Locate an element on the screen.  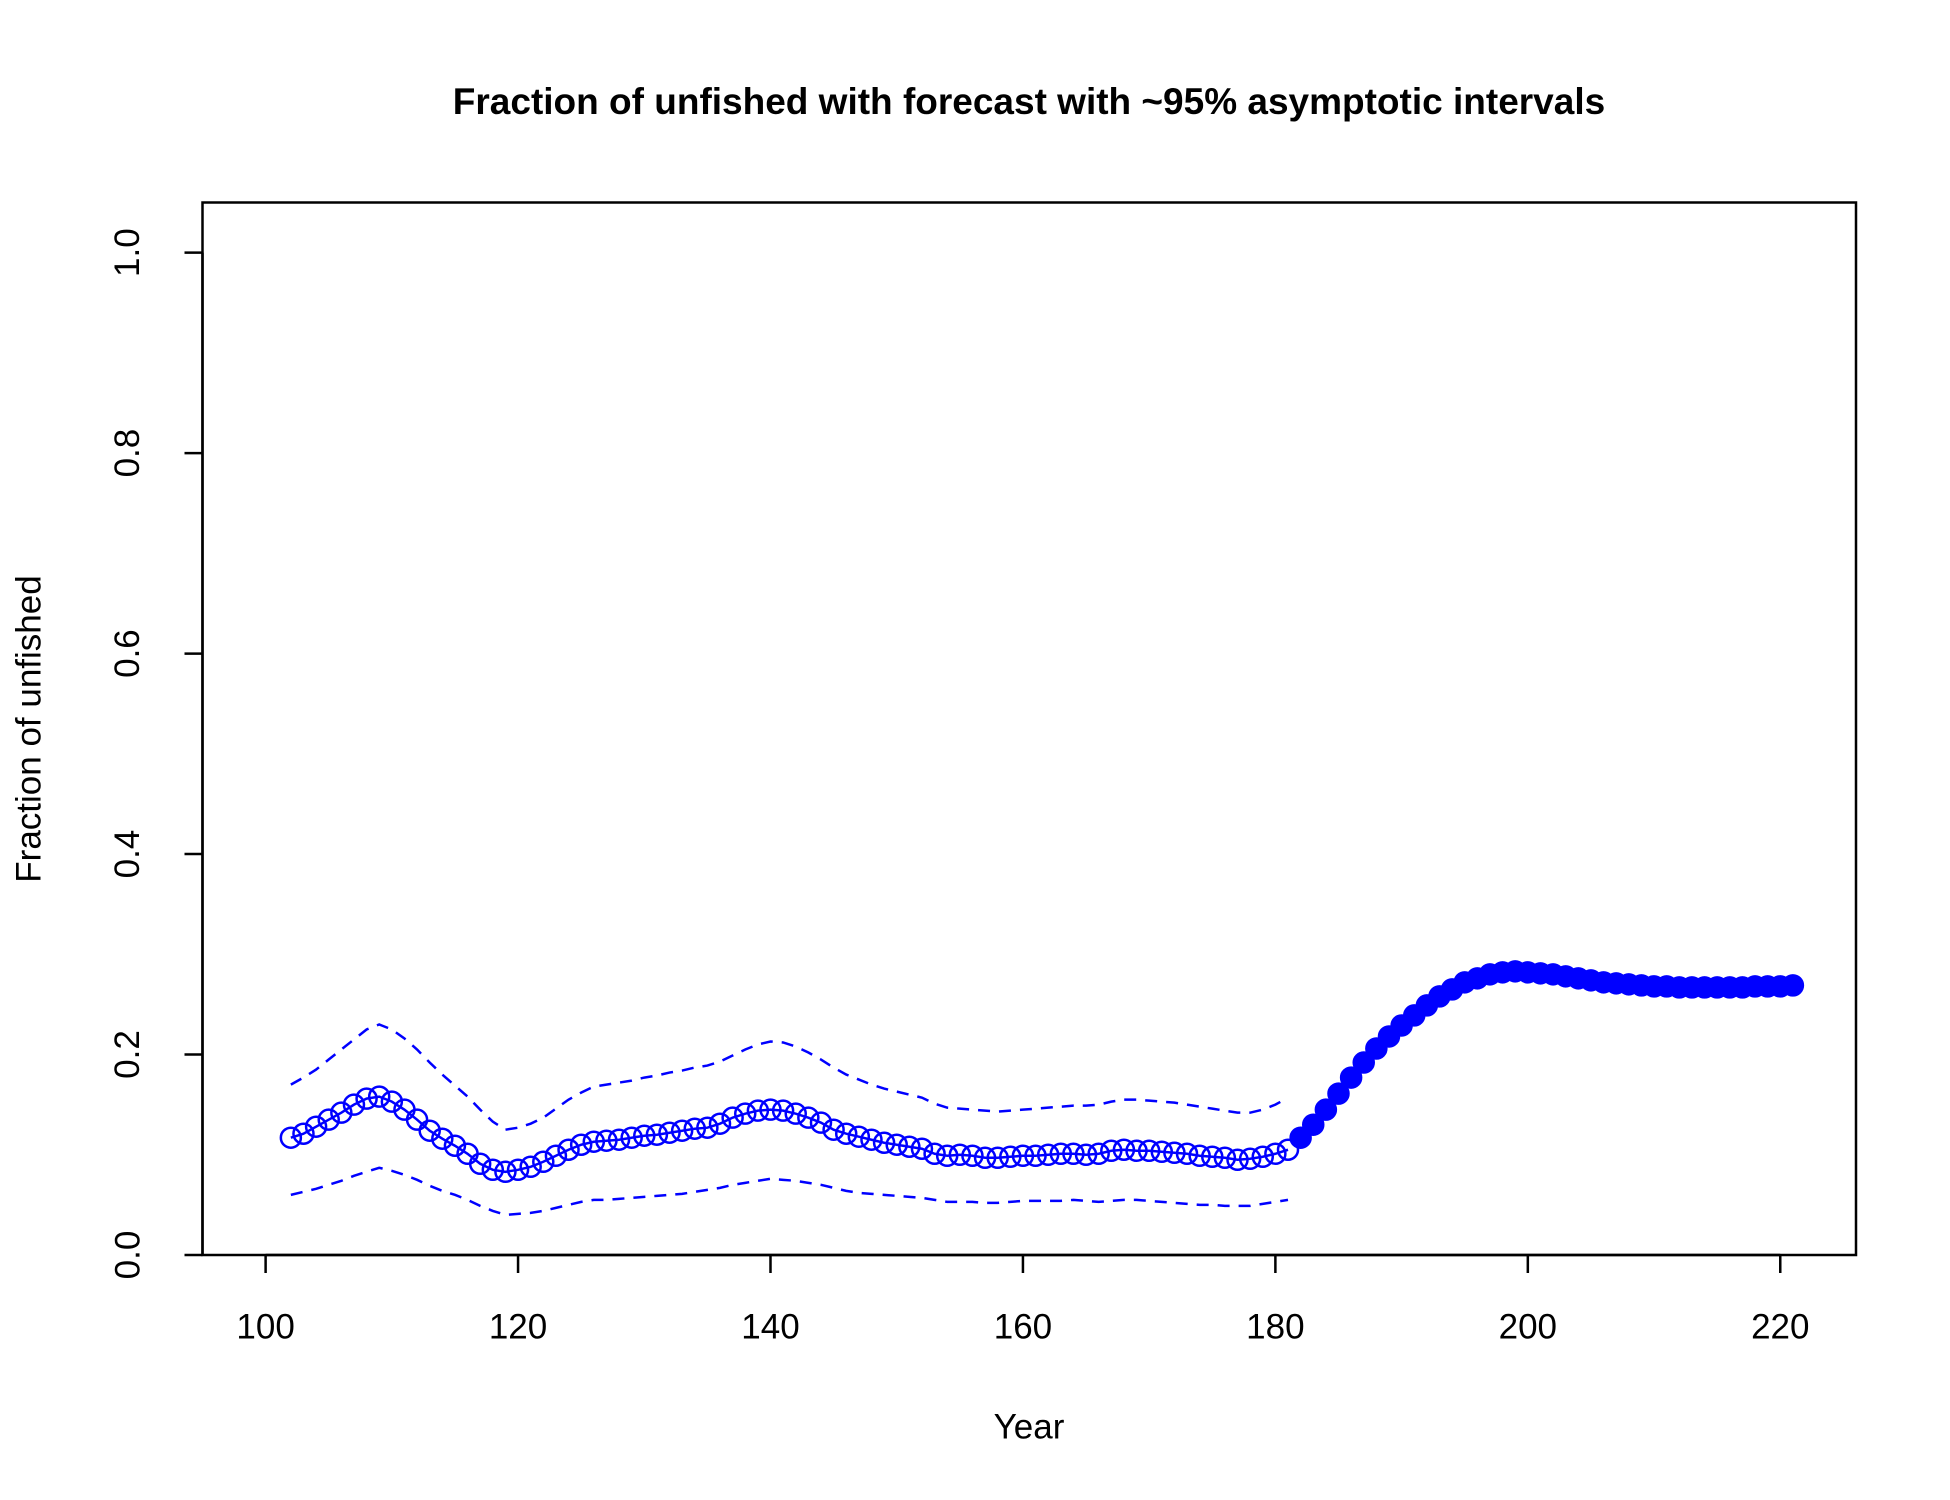
y-tick-label: 0.2 is located at coordinates (127, 1054).